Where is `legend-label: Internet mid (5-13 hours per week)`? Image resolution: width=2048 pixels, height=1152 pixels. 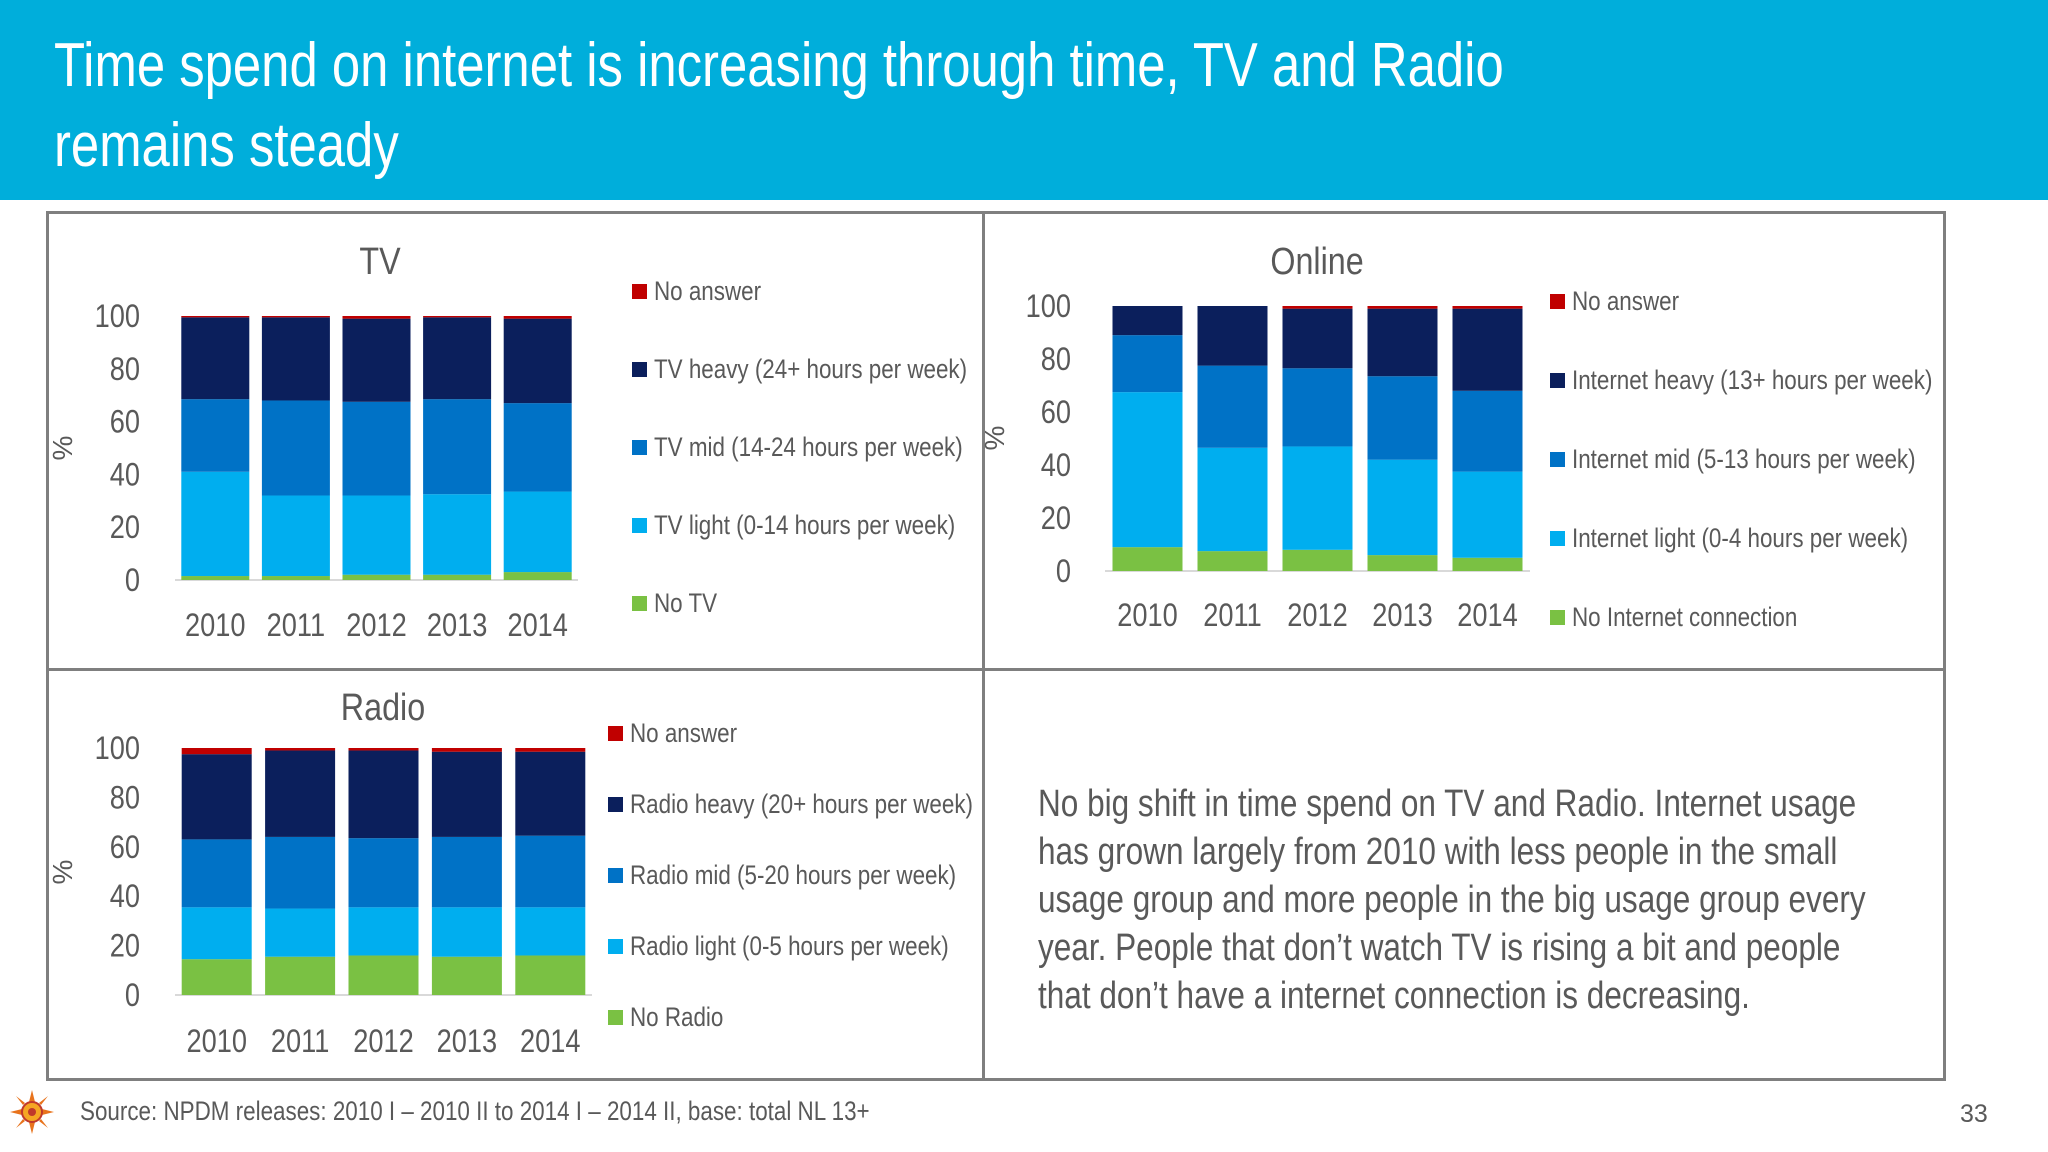 legend-label: Internet mid (5-13 hours per week) is located at coordinates (1744, 459).